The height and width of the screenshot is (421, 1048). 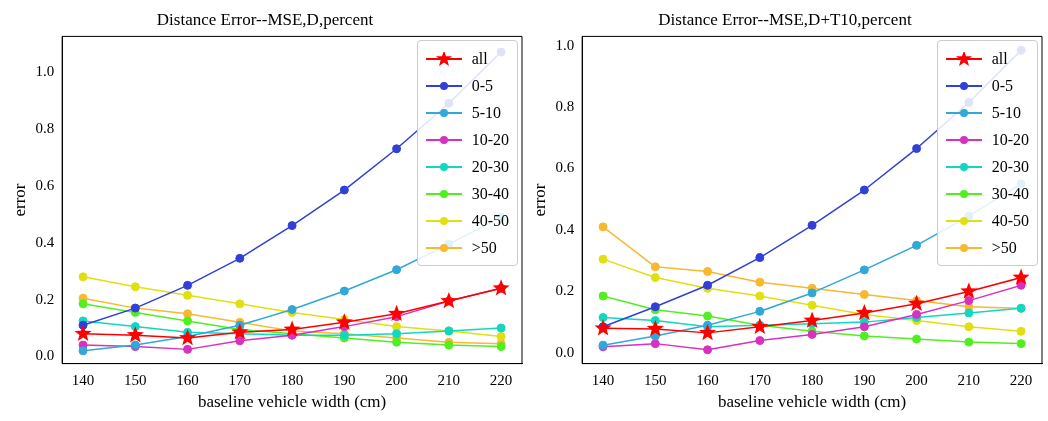 What do you see at coordinates (265, 19) in the screenshot?
I see `chart-title: Distance Error--MSE,D,percent` at bounding box center [265, 19].